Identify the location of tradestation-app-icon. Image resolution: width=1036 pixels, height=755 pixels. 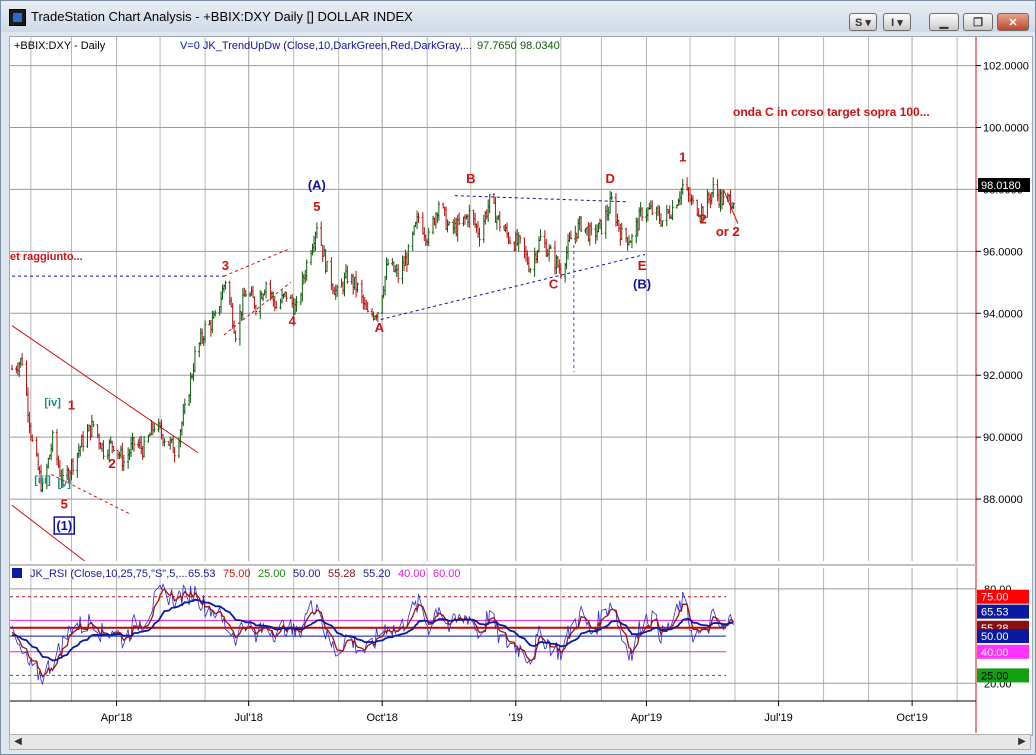
(17, 17).